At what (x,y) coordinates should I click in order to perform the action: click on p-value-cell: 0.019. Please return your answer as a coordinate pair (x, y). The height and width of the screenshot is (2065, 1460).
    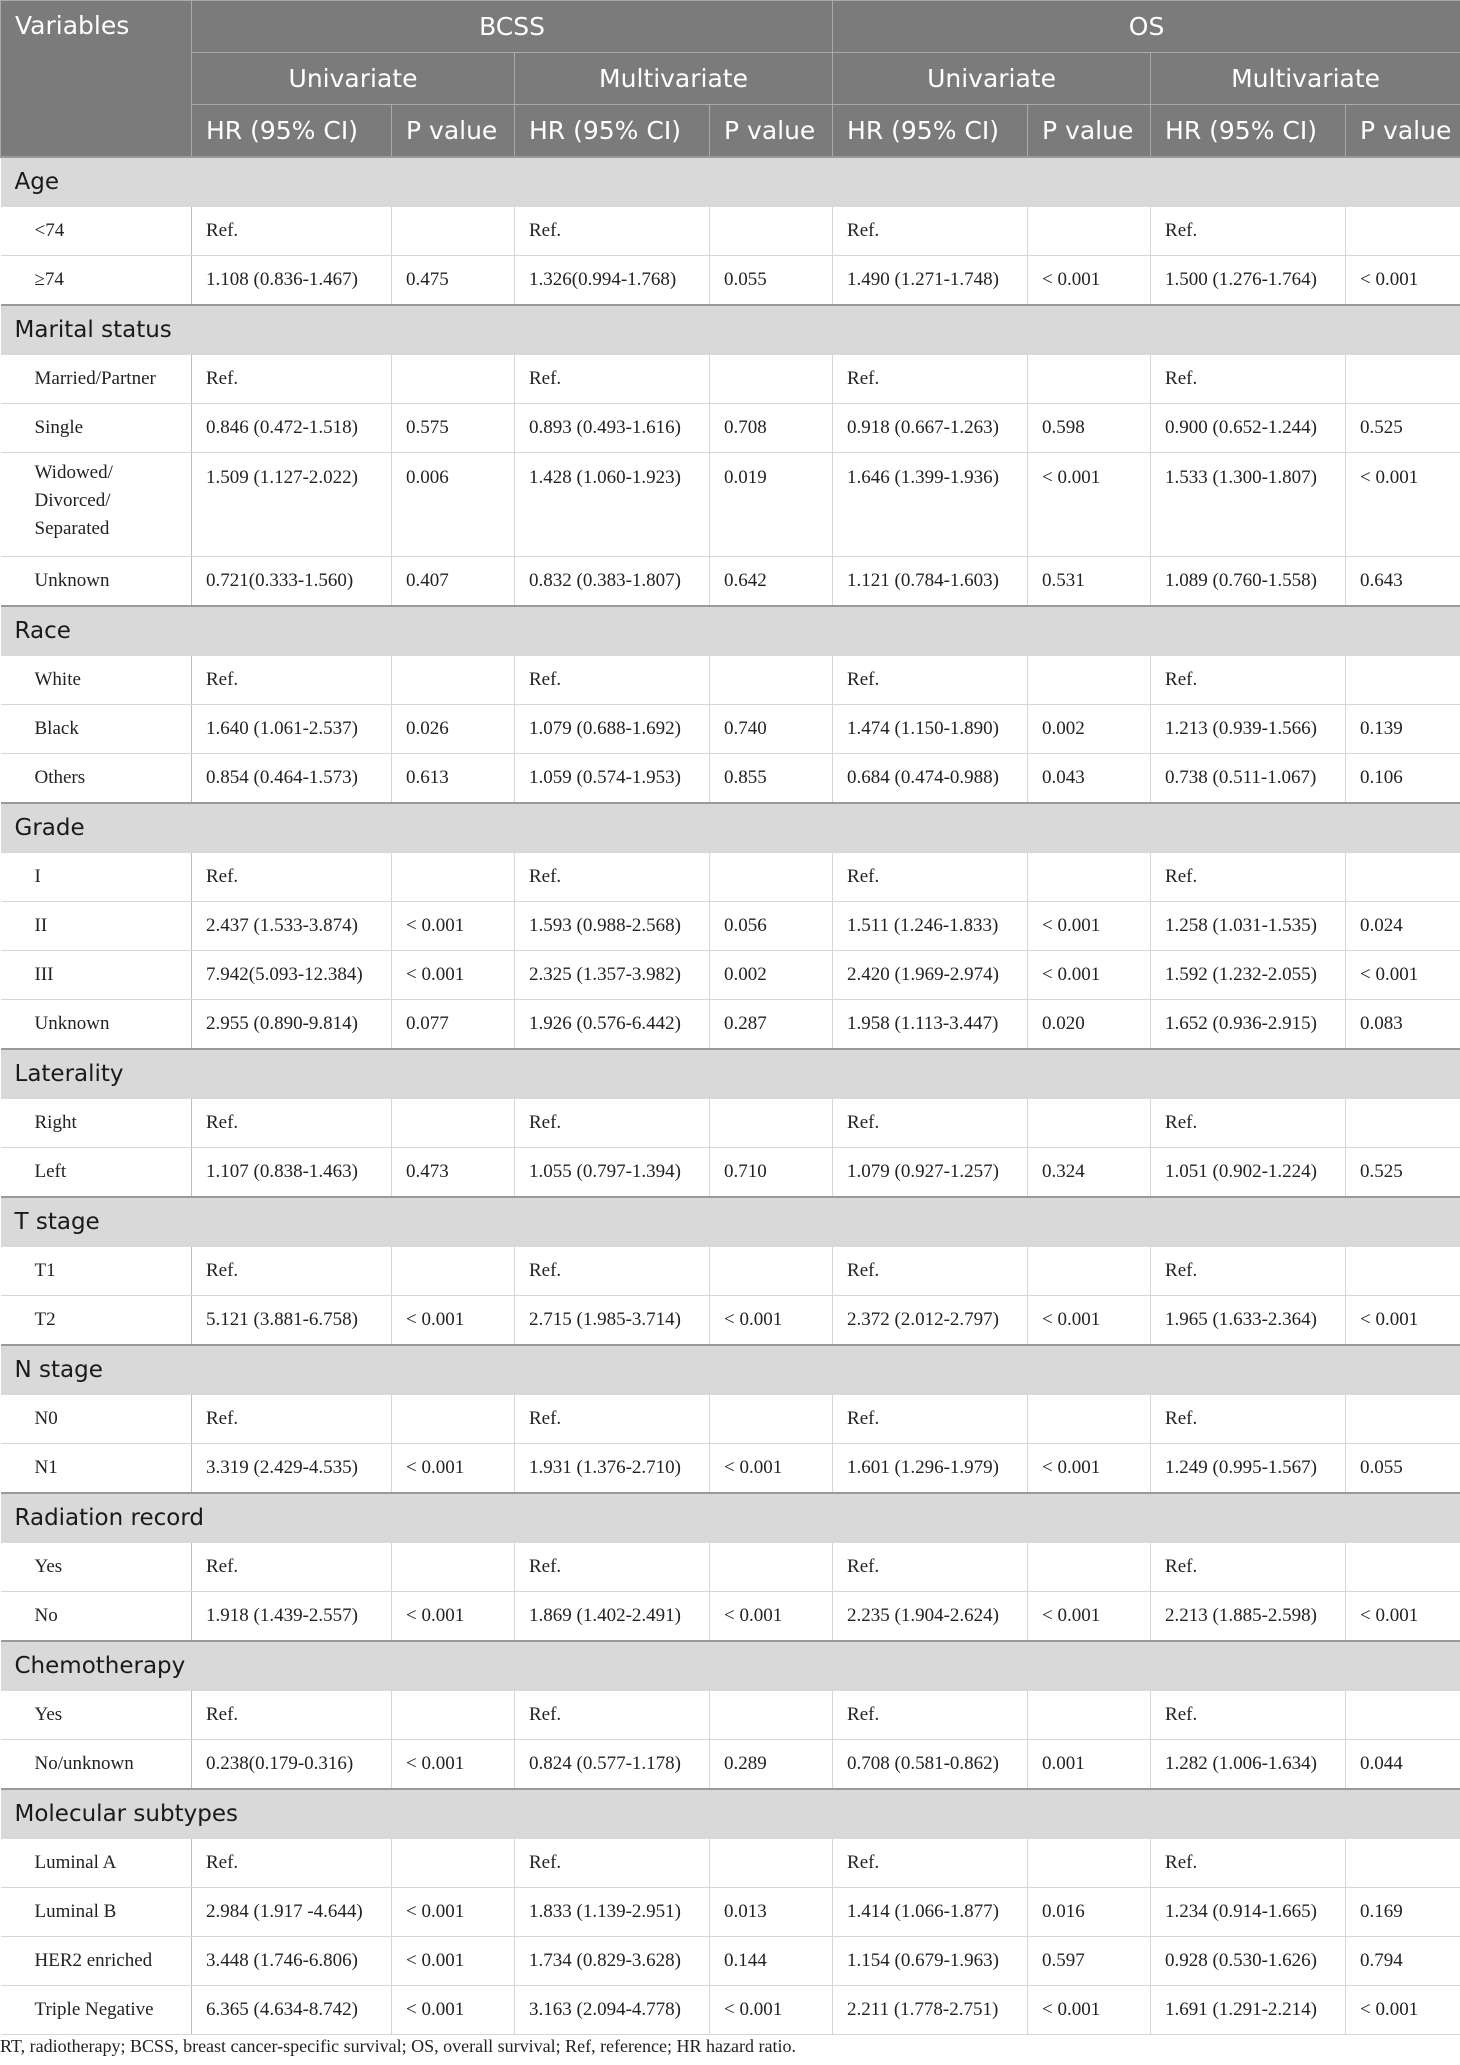
    Looking at the image, I should click on (771, 504).